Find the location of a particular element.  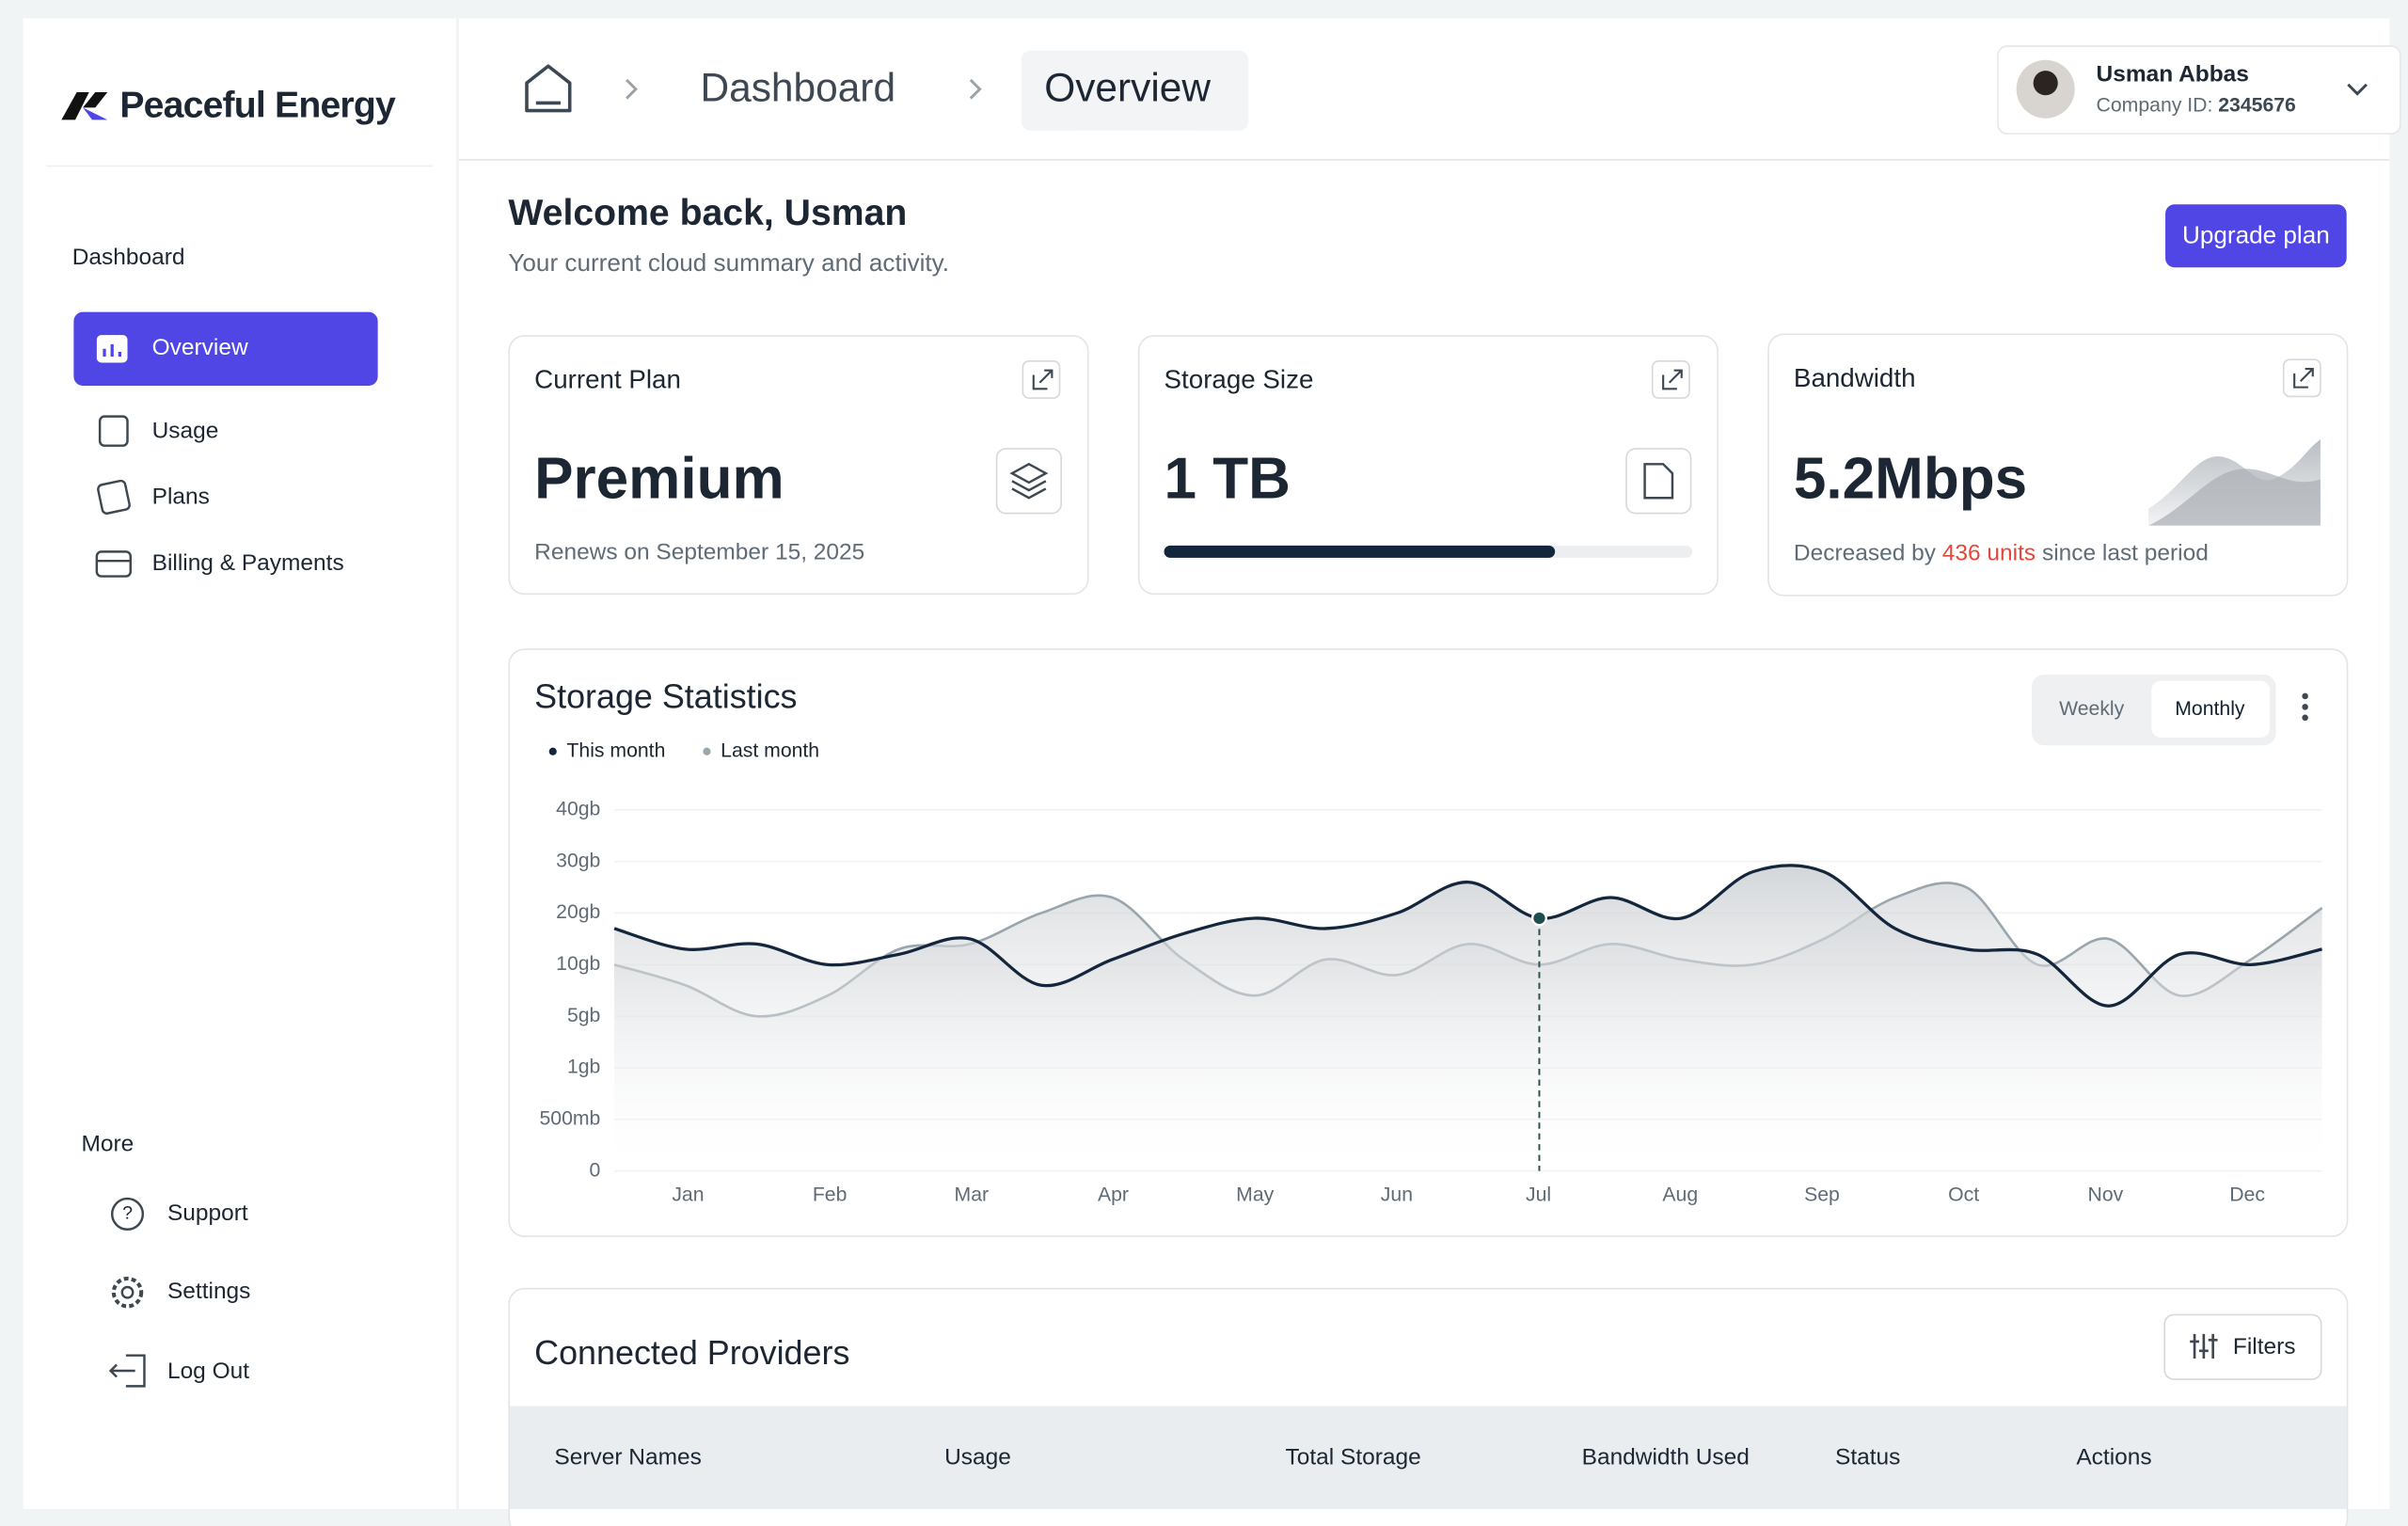

nav-logout: Log Out is located at coordinates (179, 1371).